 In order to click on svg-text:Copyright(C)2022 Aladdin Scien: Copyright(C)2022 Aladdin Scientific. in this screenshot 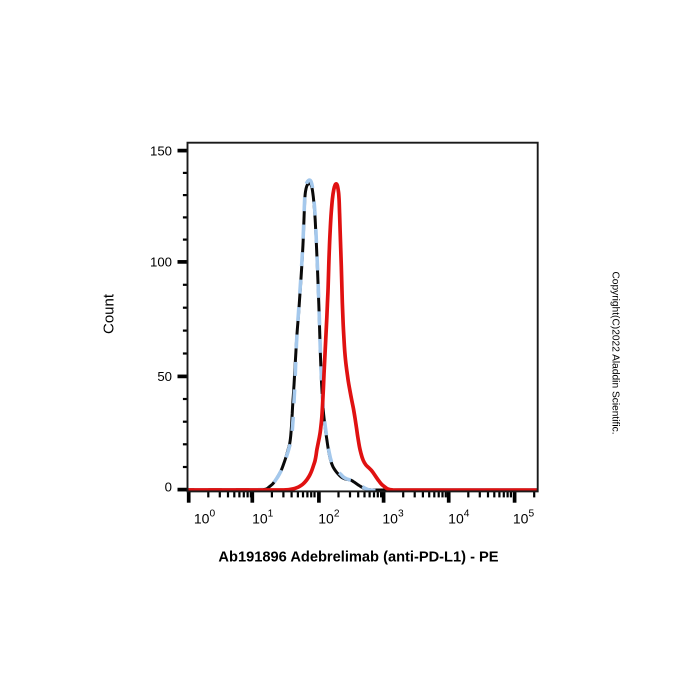, I will do `click(615, 352)`.